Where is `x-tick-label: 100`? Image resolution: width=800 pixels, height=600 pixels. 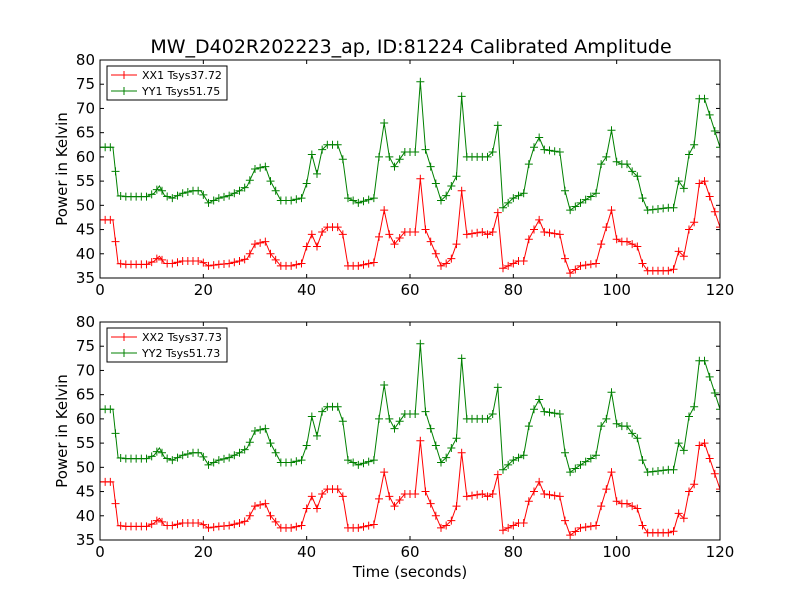 x-tick-label: 100 is located at coordinates (616, 552).